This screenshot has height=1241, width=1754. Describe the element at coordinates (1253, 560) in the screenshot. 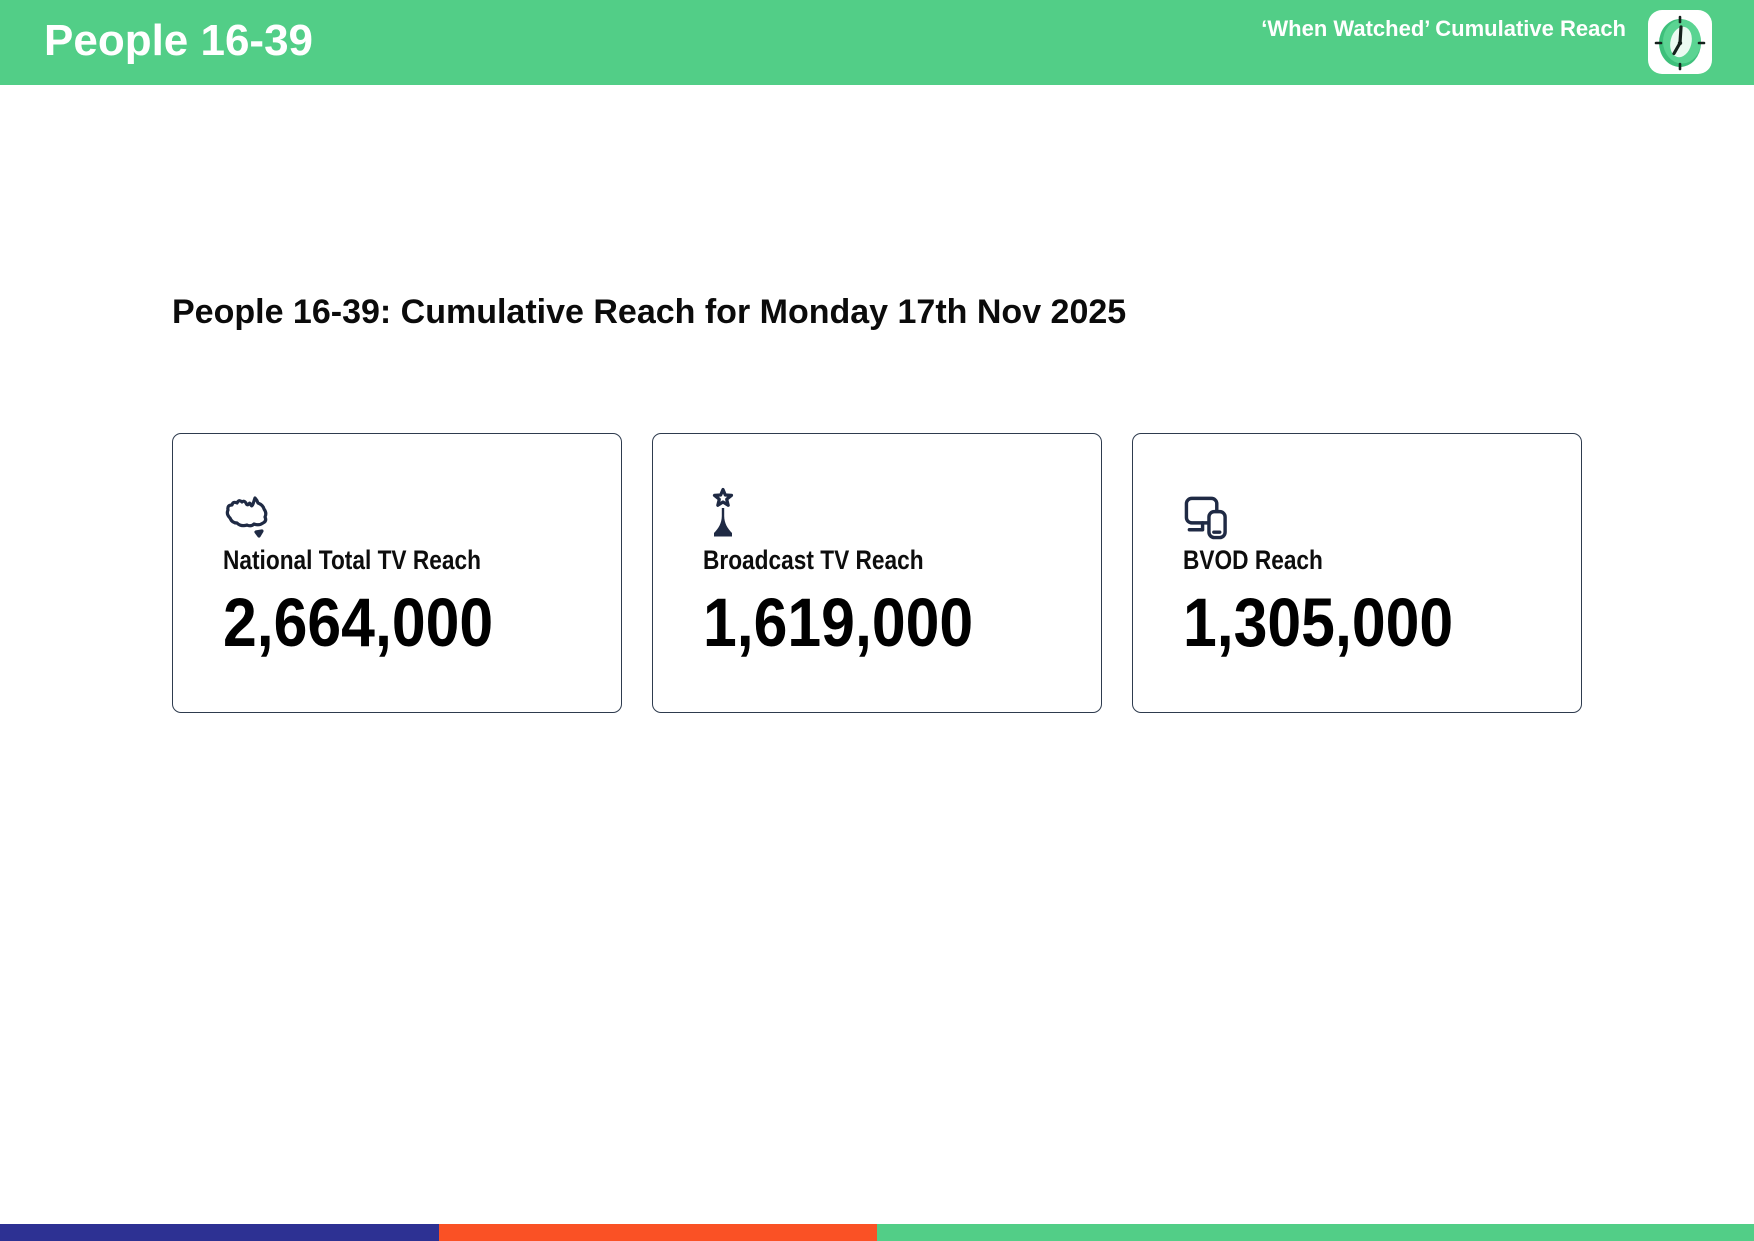

I see `kpi-label: BVOD Reach` at that location.